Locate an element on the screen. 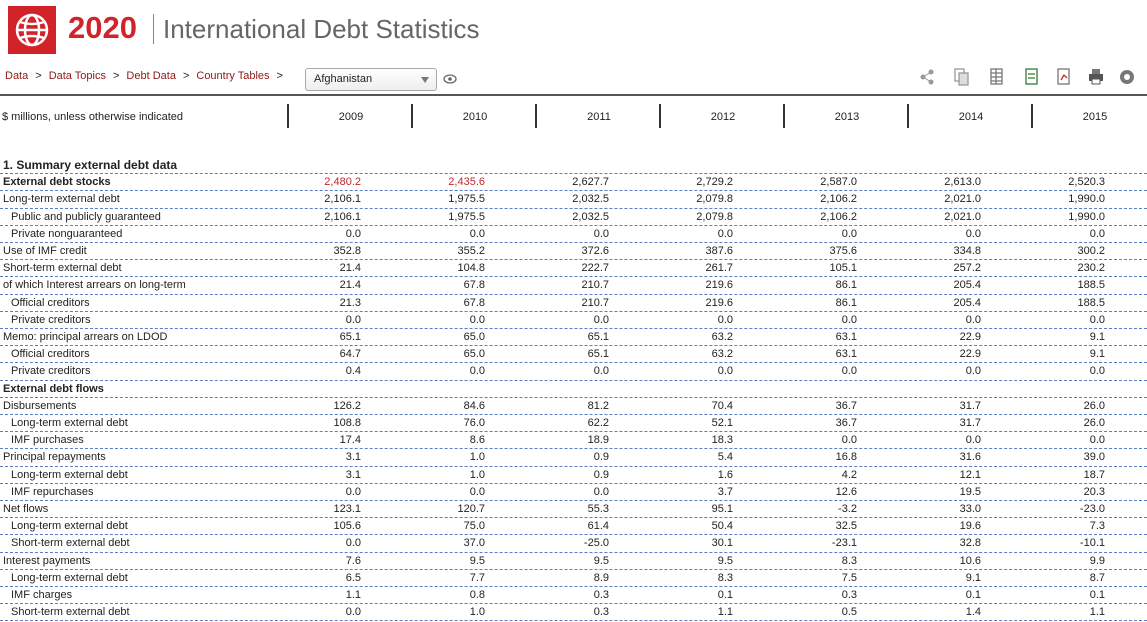 This screenshot has width=1147, height=622. cell-value: 210.7 is located at coordinates (595, 302).